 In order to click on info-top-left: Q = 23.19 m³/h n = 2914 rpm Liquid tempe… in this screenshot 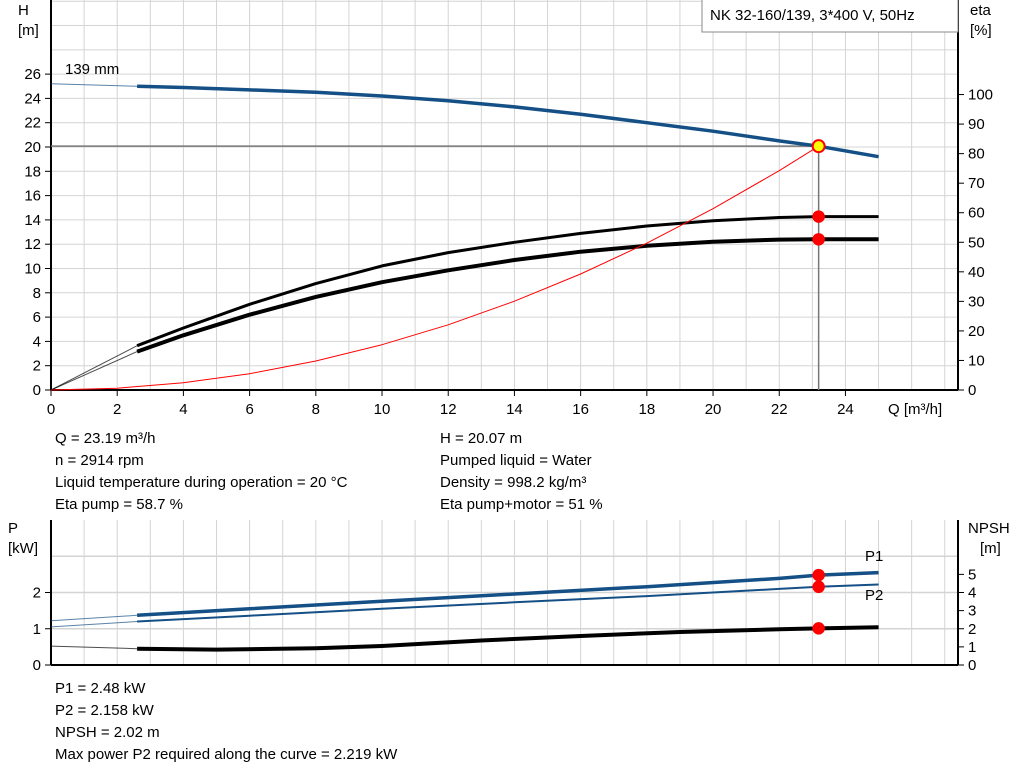, I will do `click(201, 472)`.